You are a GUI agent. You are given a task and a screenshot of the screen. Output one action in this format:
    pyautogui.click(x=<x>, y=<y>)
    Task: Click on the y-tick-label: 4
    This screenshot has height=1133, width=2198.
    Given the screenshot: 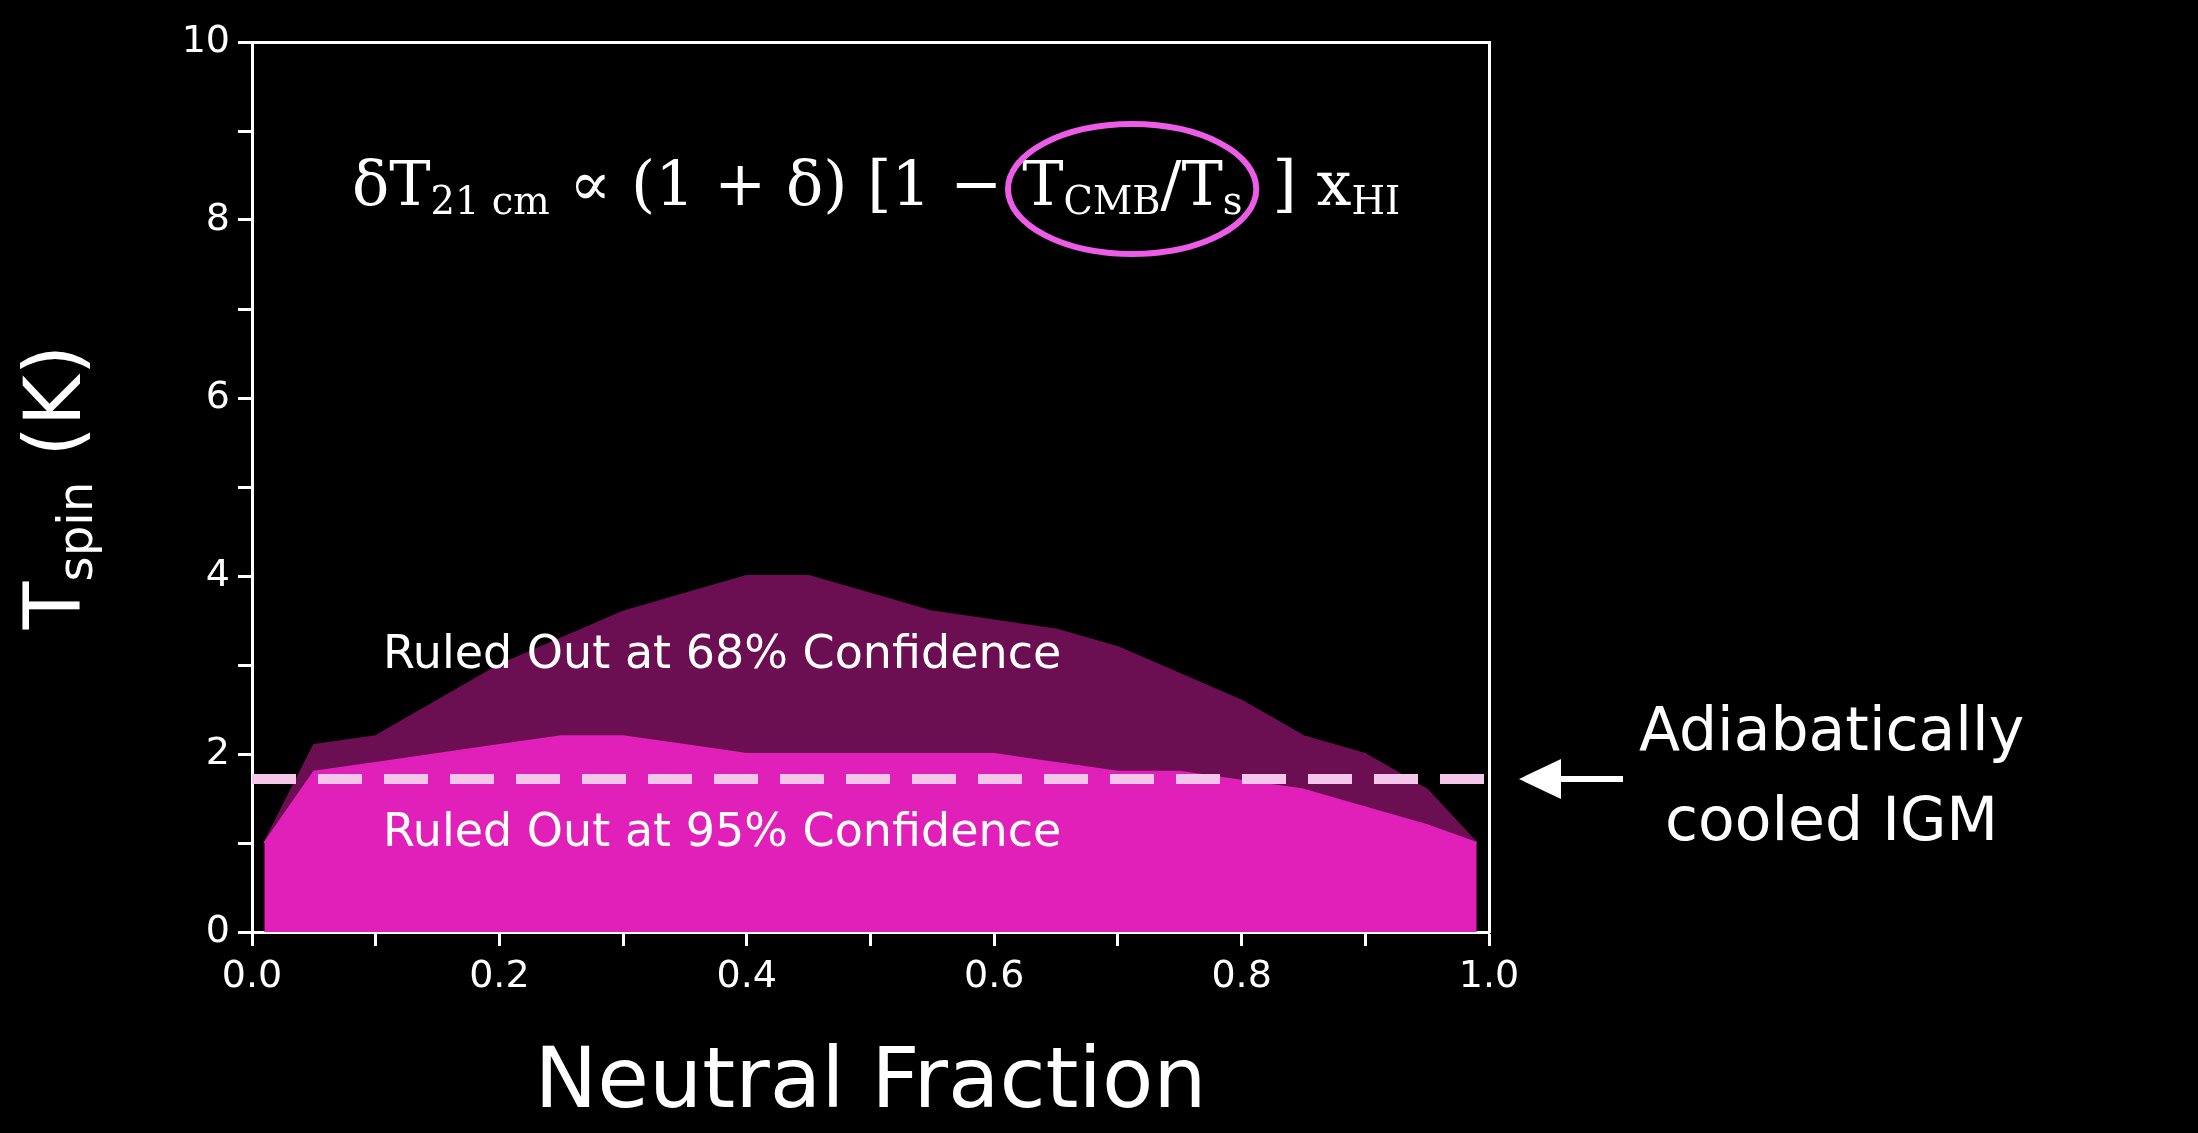 What is the action you would take?
    pyautogui.click(x=217, y=572)
    